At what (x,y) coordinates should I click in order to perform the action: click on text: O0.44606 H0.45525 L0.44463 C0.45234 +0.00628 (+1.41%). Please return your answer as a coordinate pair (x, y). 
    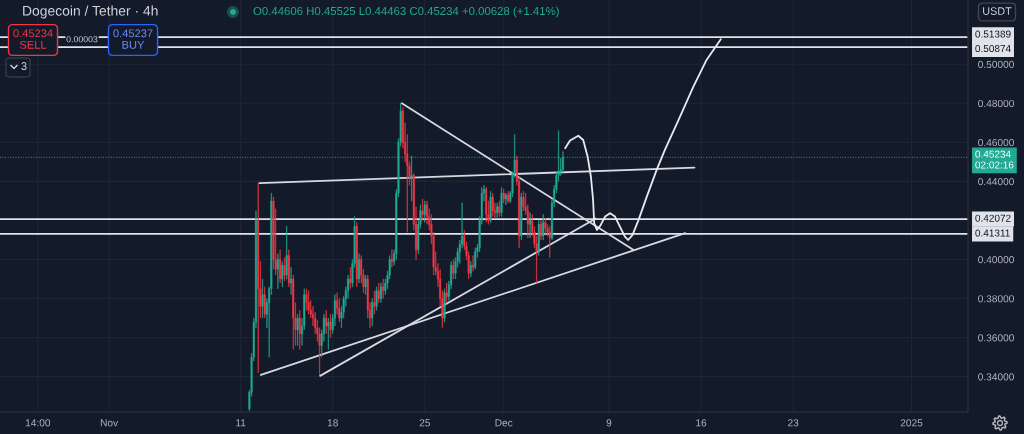
    Looking at the image, I should click on (406, 12).